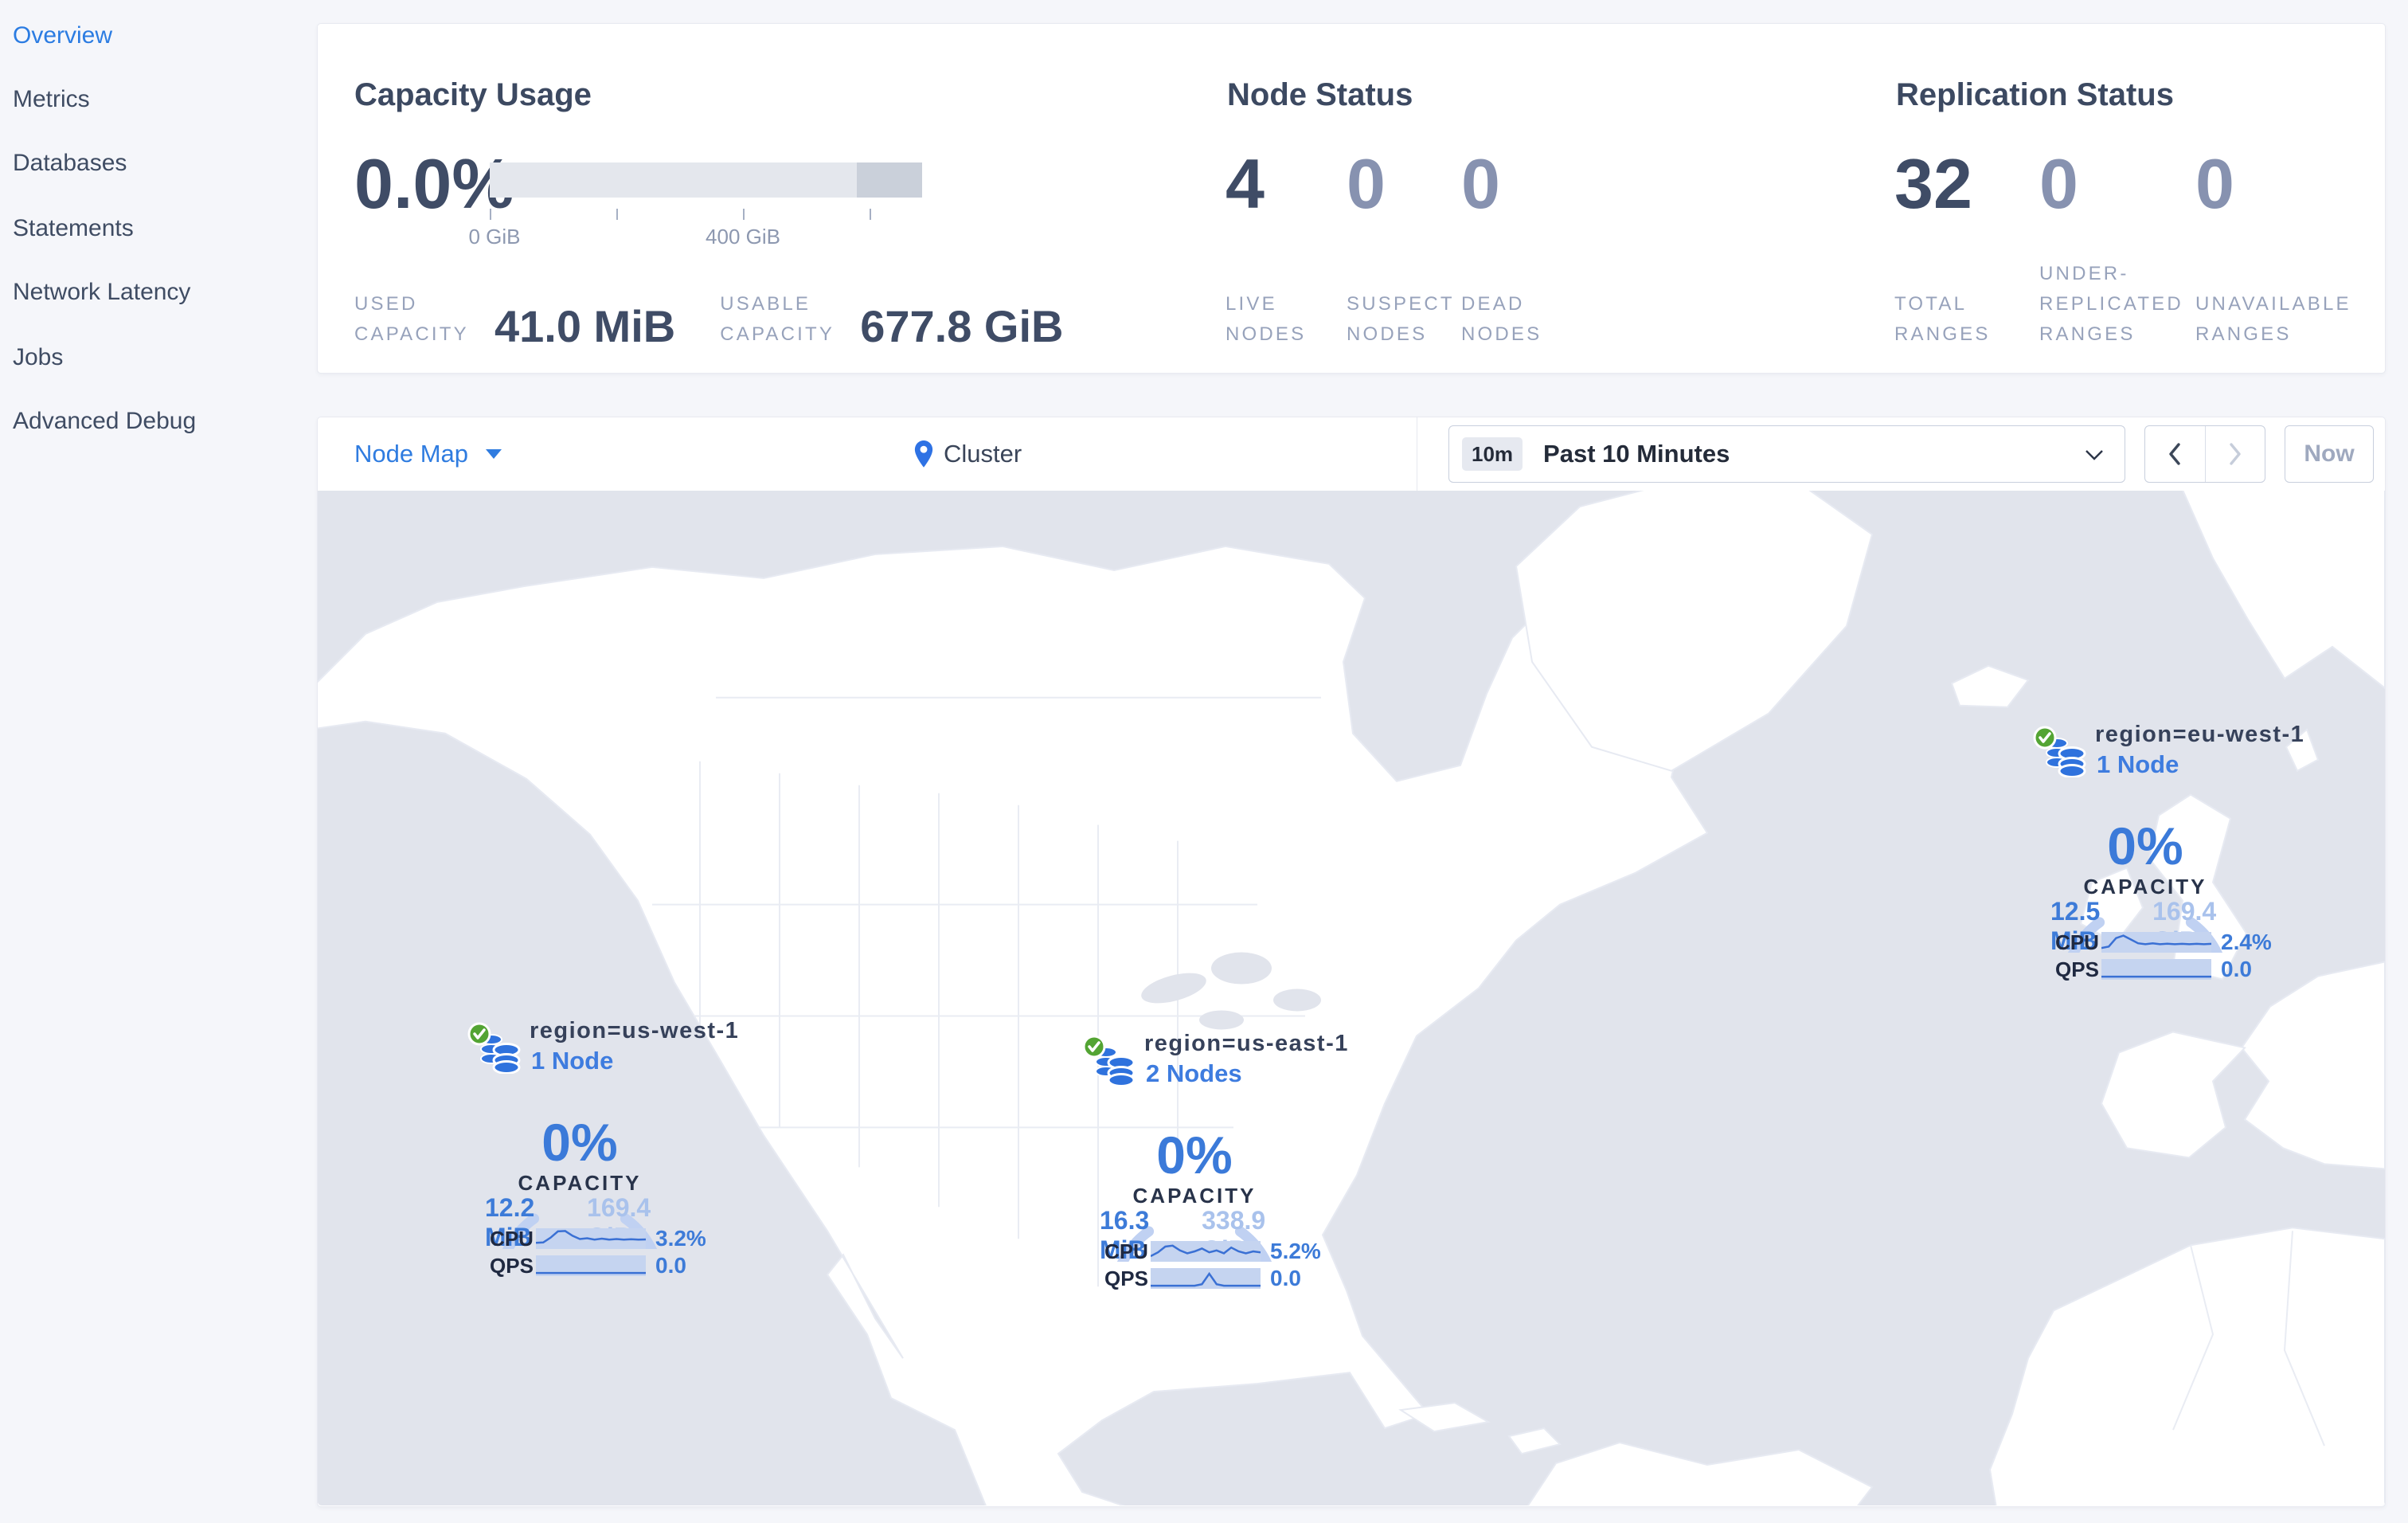  I want to click on capacity-axis-label-400: 400 GiB, so click(743, 237).